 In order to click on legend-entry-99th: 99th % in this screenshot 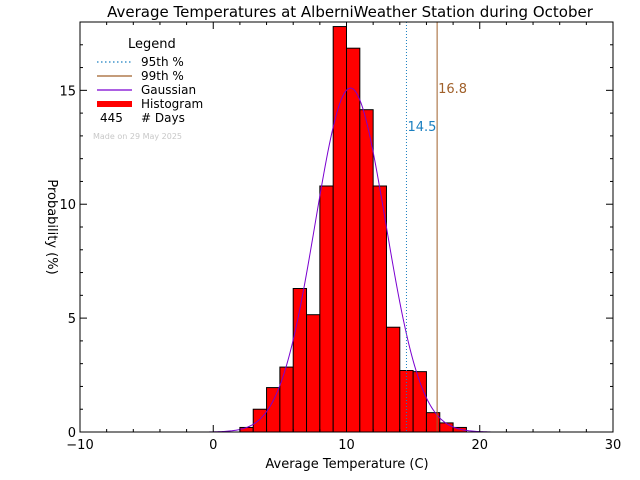, I will do `click(162, 76)`.